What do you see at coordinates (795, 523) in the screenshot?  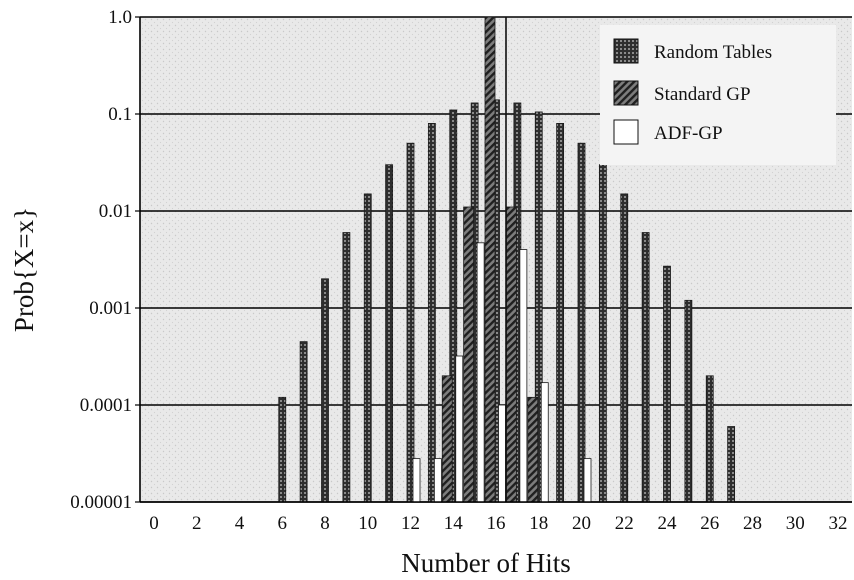 I see `x-tick-label-15: 30` at bounding box center [795, 523].